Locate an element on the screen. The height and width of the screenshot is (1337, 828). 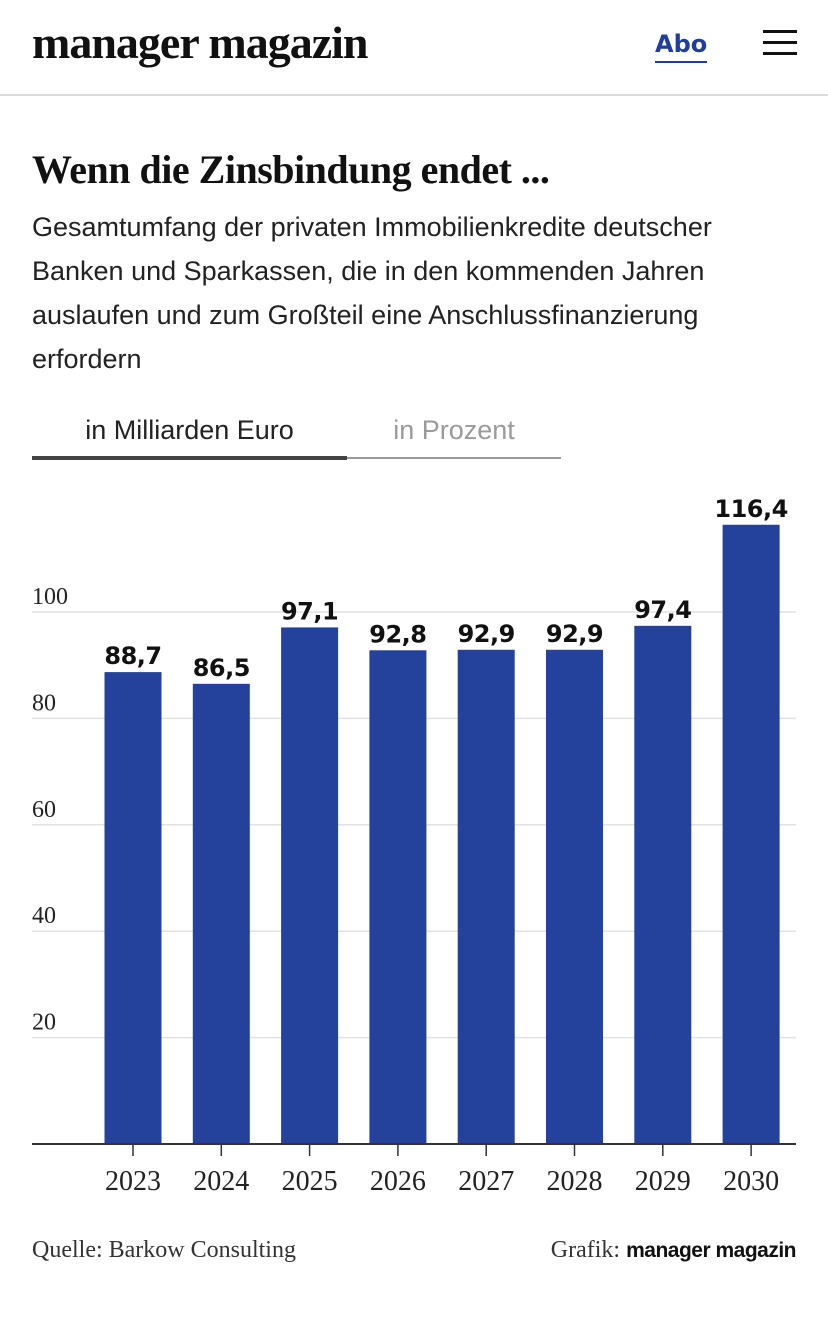
y-tick-label: 20 is located at coordinates (44, 1023).